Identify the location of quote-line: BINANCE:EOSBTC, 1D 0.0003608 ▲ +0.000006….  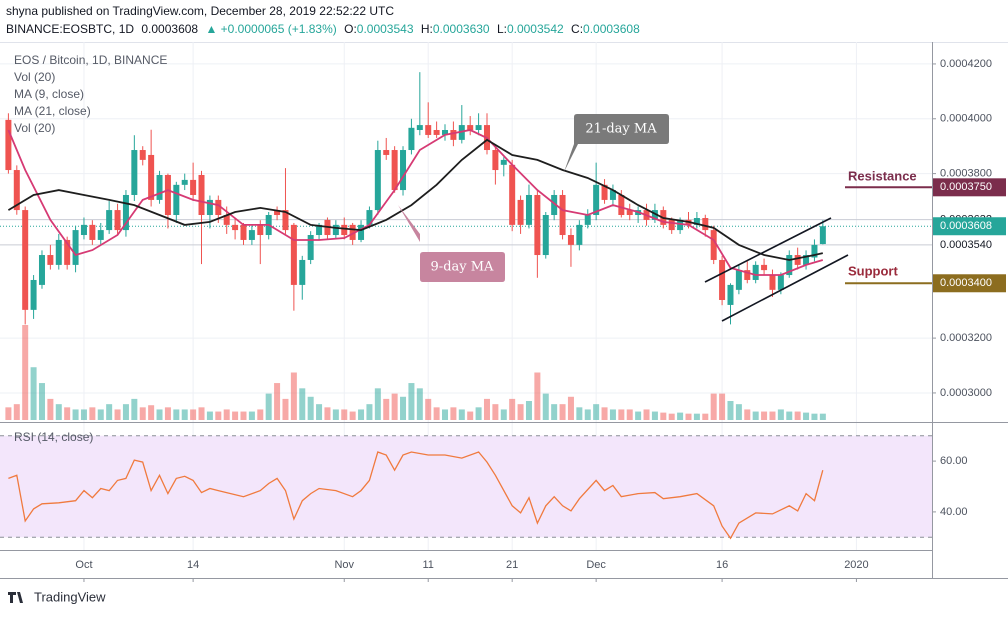
(323, 29).